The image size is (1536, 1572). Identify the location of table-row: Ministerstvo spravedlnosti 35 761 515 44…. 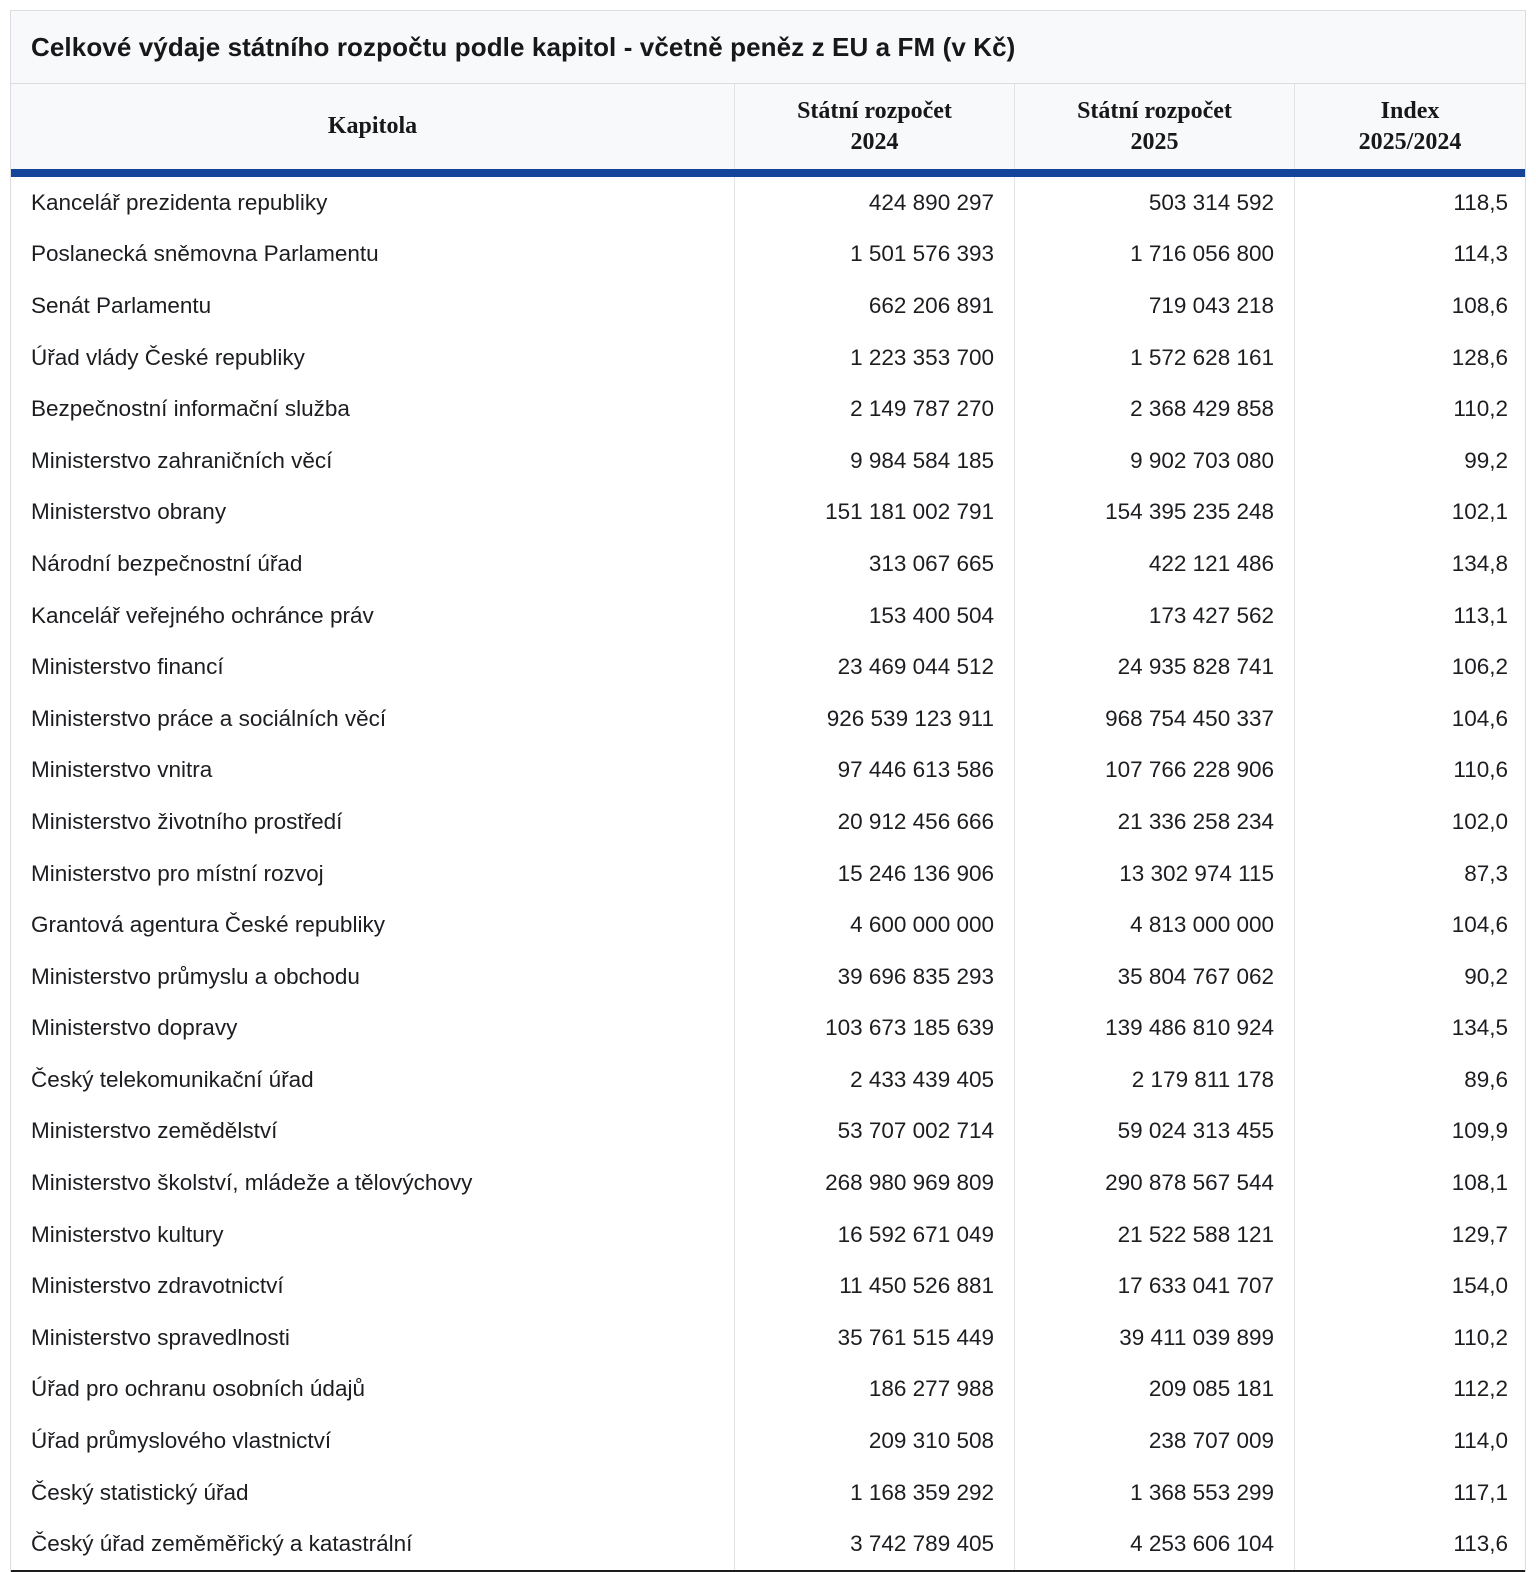
(768, 1338).